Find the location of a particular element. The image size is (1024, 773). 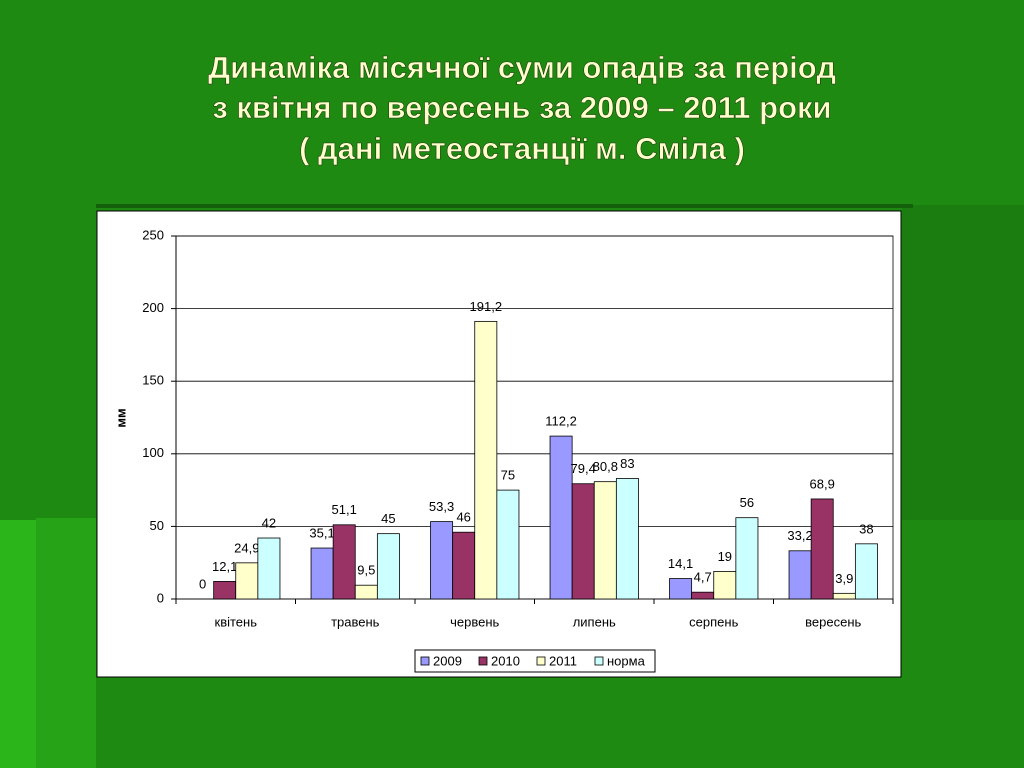

data-label: 68,9 is located at coordinates (822, 483).